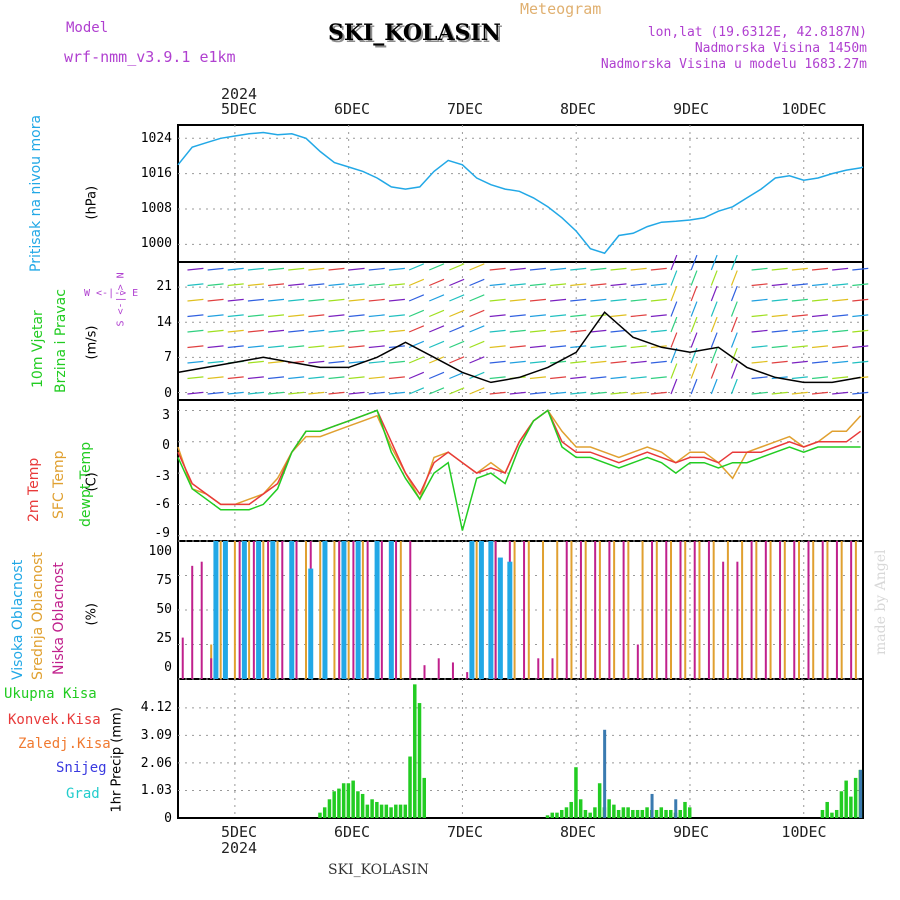  I want to click on model-label: Model, so click(87, 28).